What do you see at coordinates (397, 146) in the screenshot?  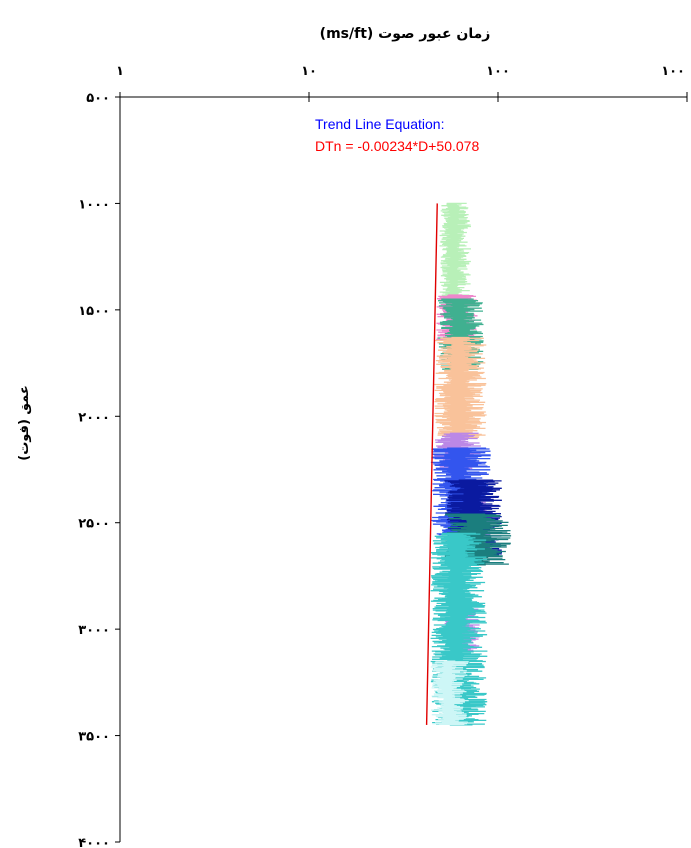 I see `trend-equation: DTn = -0.00234*D+50.078` at bounding box center [397, 146].